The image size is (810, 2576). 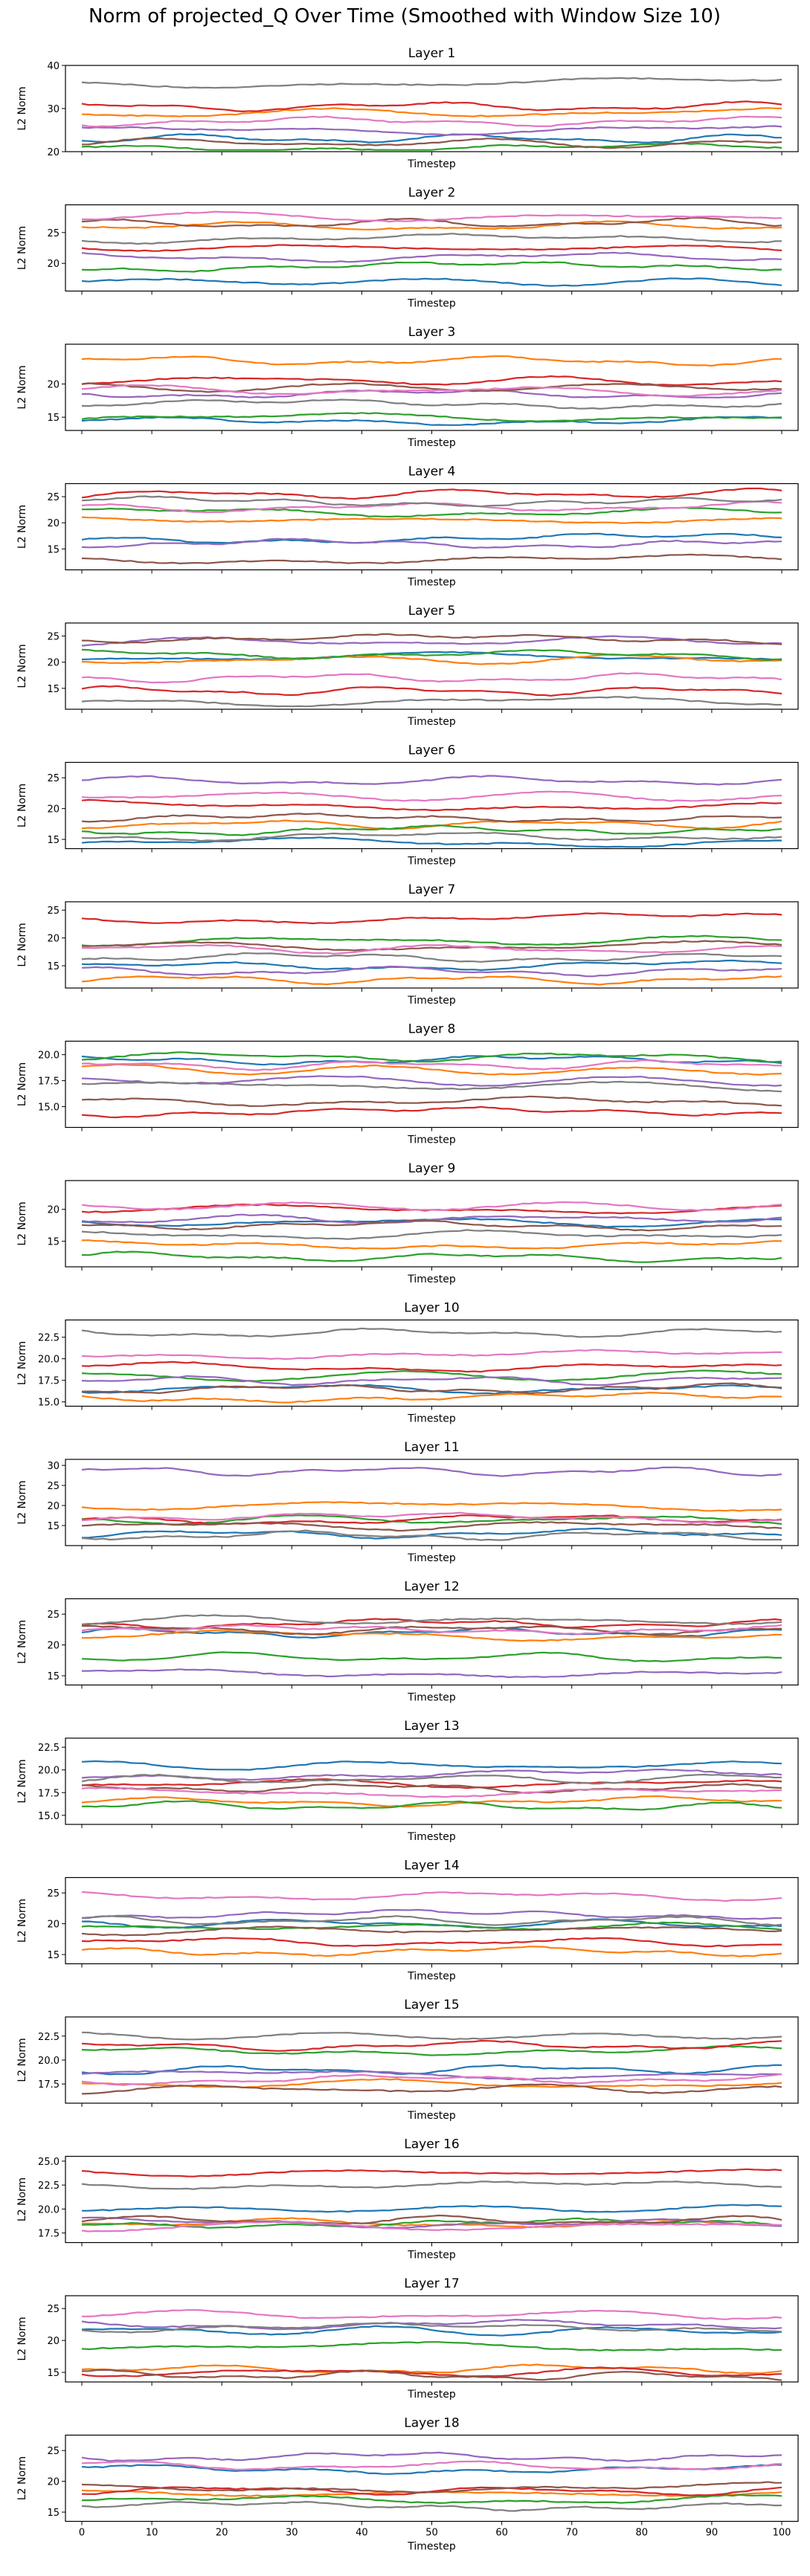 I want to click on subplot-layer-12: Layer 12 L2 Norm Timestep 15 20 25, so click(x=408, y=1642).